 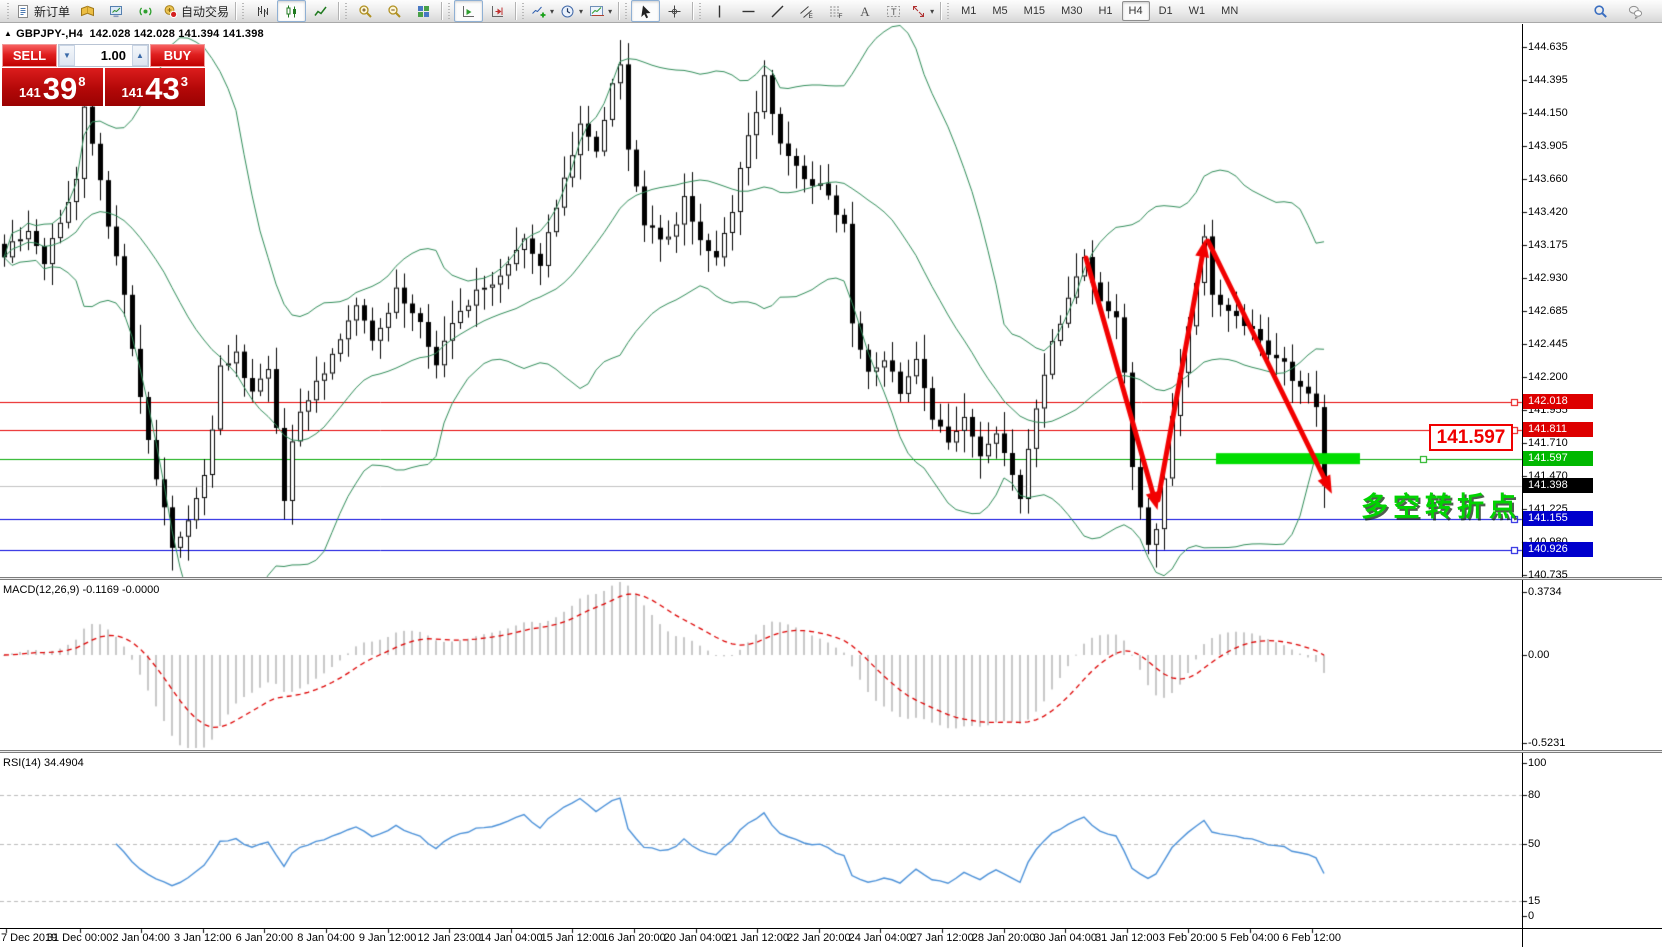 I want to click on arrows-button: ▾, so click(x=922, y=11).